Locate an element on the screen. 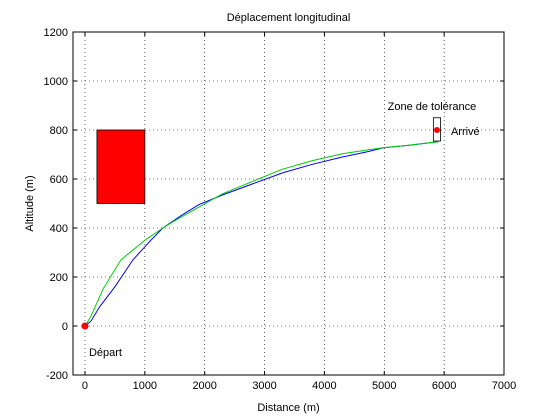  x-axis-title: Distance (m) is located at coordinates (288, 408).